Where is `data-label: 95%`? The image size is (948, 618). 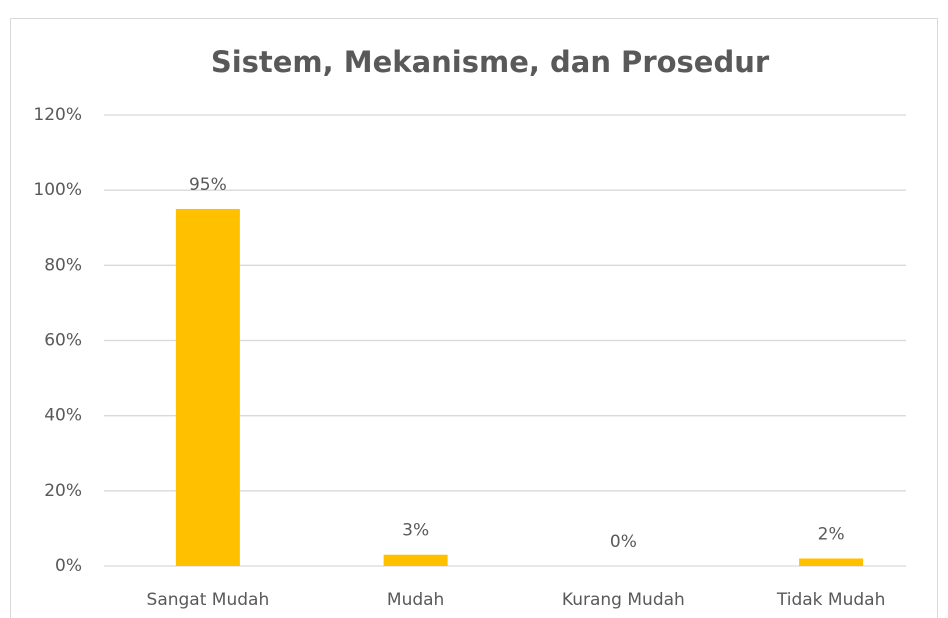 data-label: 95% is located at coordinates (208, 185).